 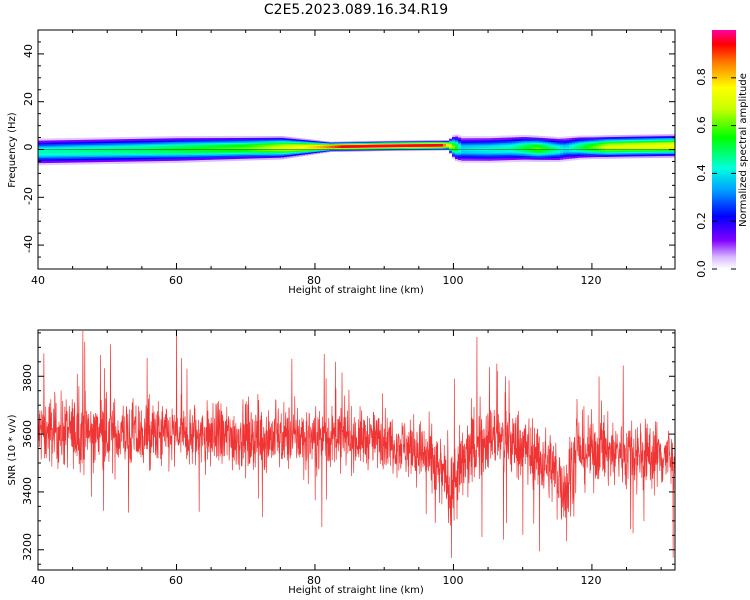 I want to click on ytick-label: 0, so click(x=28, y=147).